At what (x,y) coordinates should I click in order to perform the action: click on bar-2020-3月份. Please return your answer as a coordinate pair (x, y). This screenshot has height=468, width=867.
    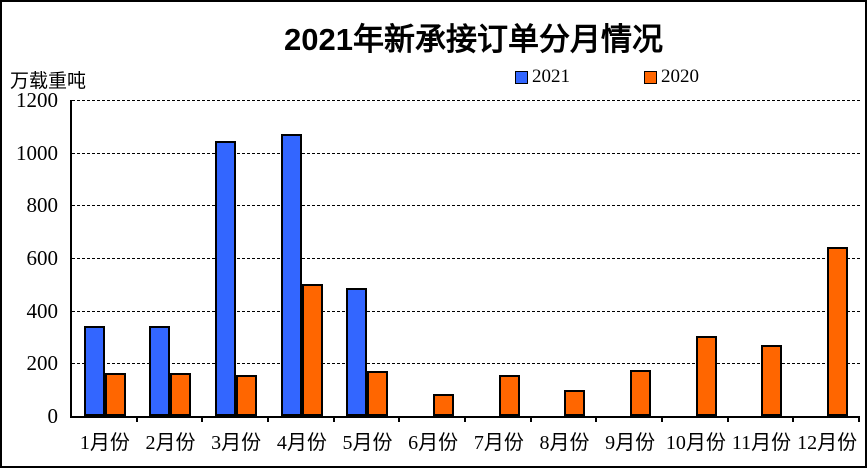
    Looking at the image, I should click on (247, 395).